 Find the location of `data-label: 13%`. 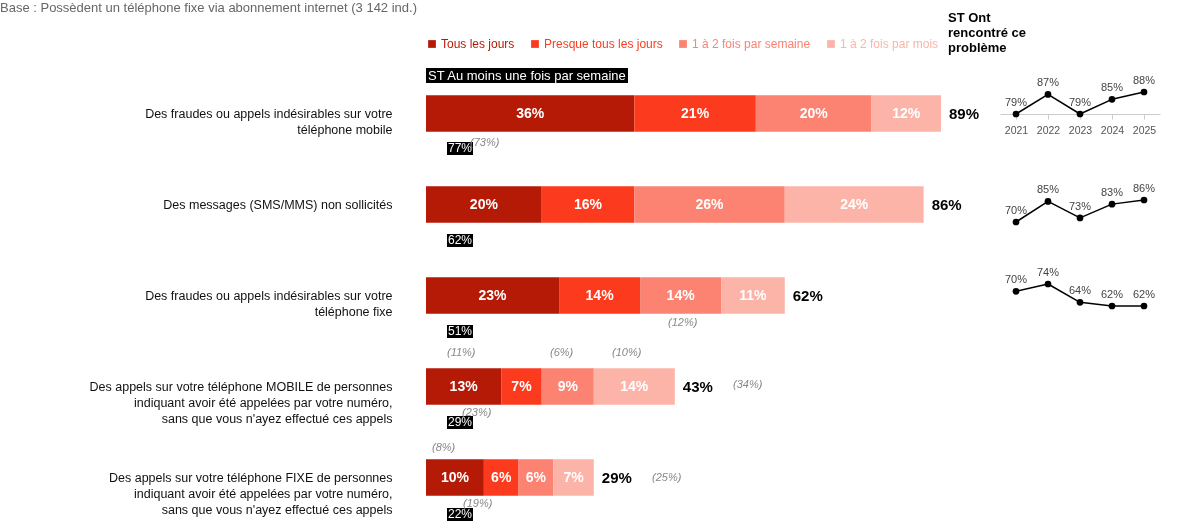

data-label: 13% is located at coordinates (464, 385).